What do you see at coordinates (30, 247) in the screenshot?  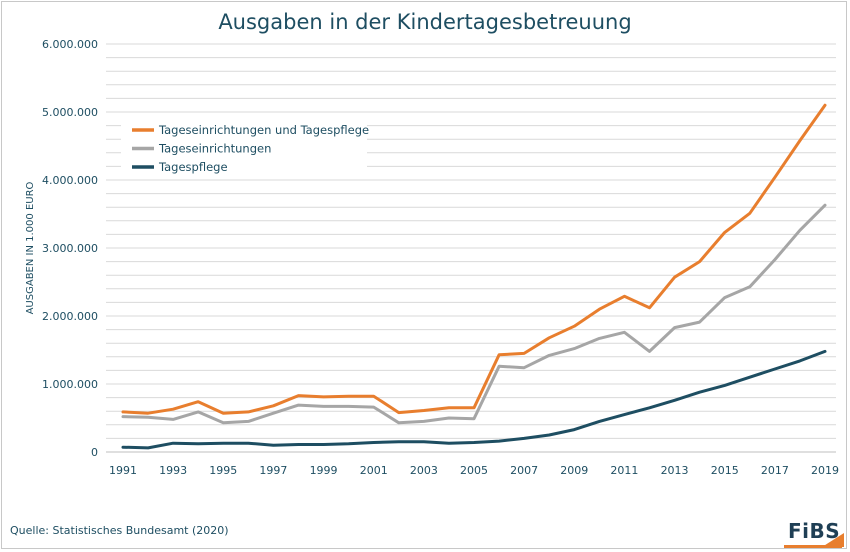 I see `y-axis-title: AUSGABEN IN 1.000 EURO` at bounding box center [30, 247].